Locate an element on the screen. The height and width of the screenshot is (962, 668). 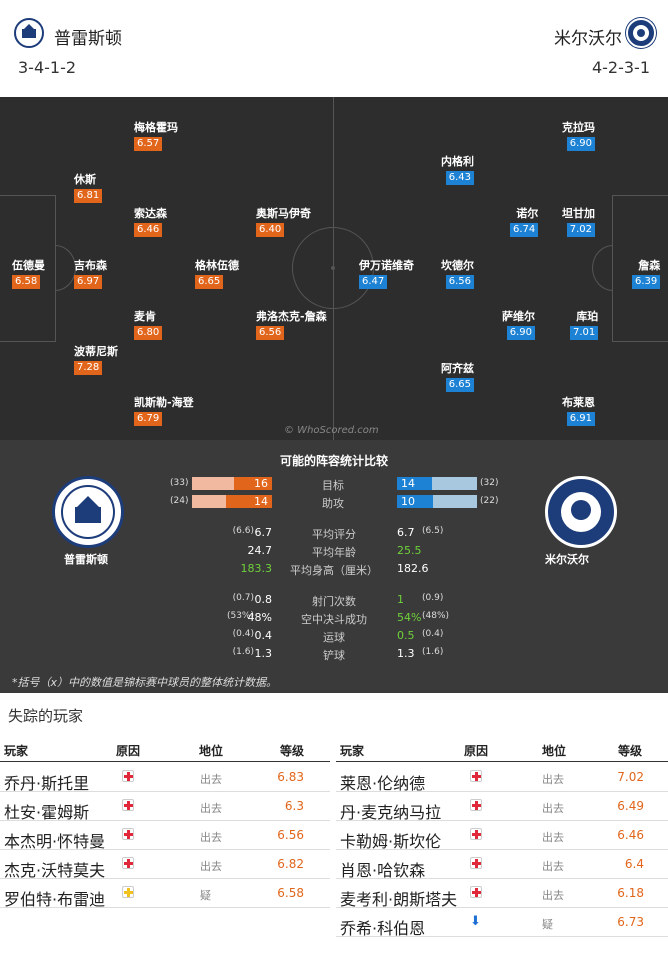
goals-home-value: 16 is located at coordinates (261, 483).